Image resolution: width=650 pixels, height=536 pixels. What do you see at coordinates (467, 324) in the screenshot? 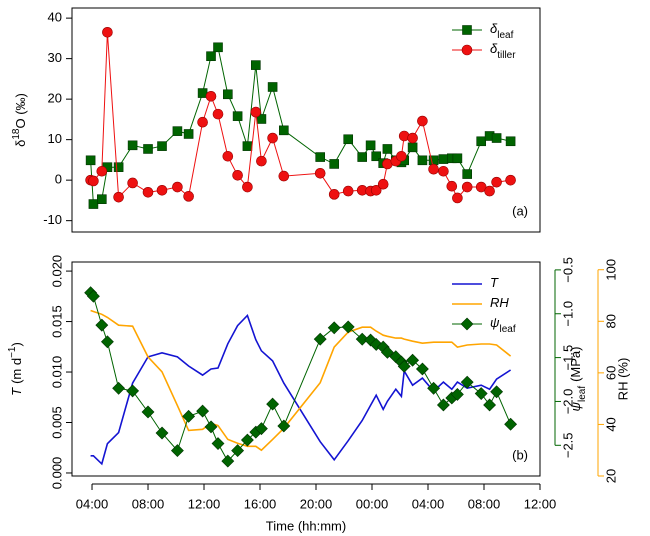
I see `legend-marker` at bounding box center [467, 324].